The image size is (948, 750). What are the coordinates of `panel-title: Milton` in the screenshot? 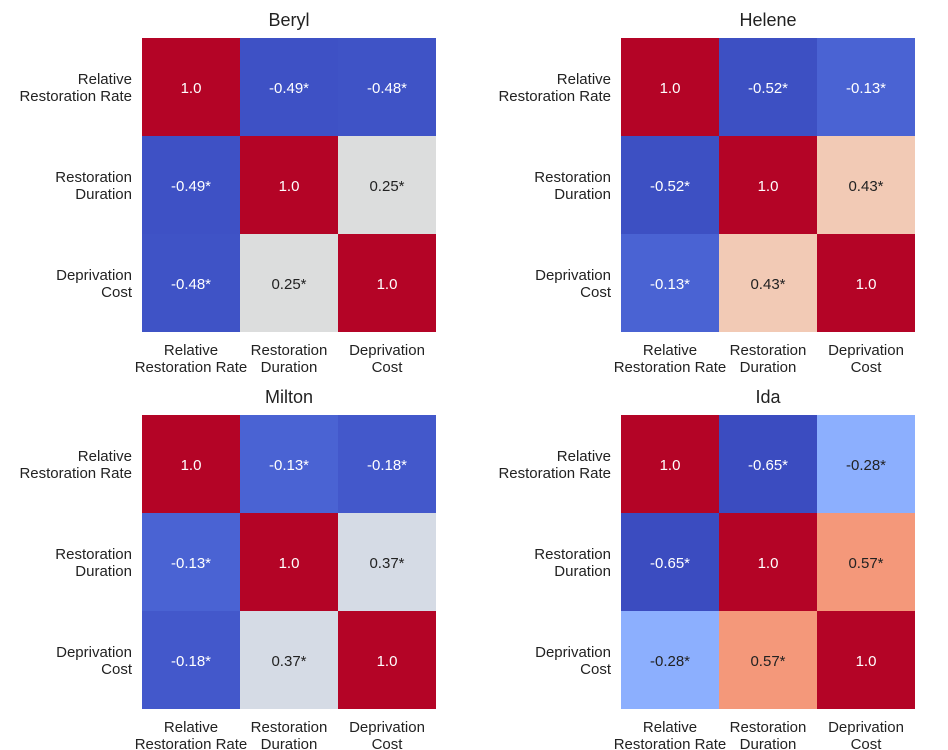 It's located at (289, 397).